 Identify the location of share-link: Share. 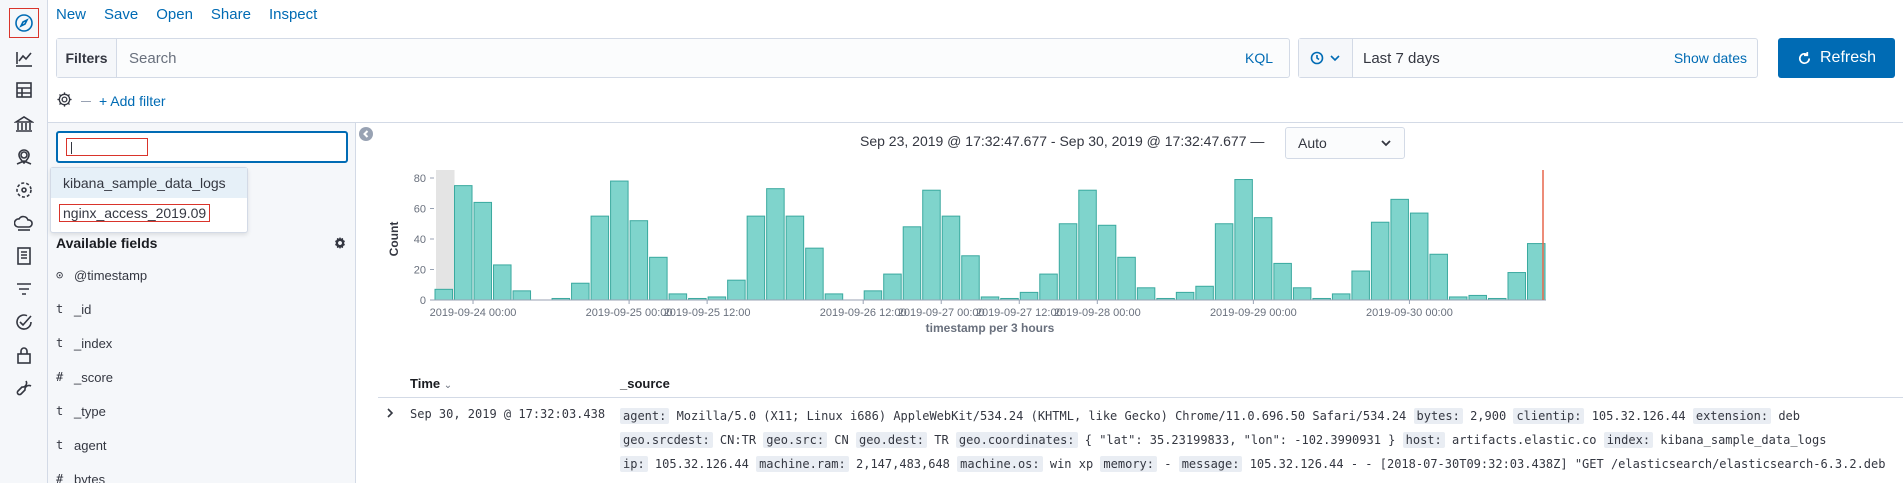
(230, 14).